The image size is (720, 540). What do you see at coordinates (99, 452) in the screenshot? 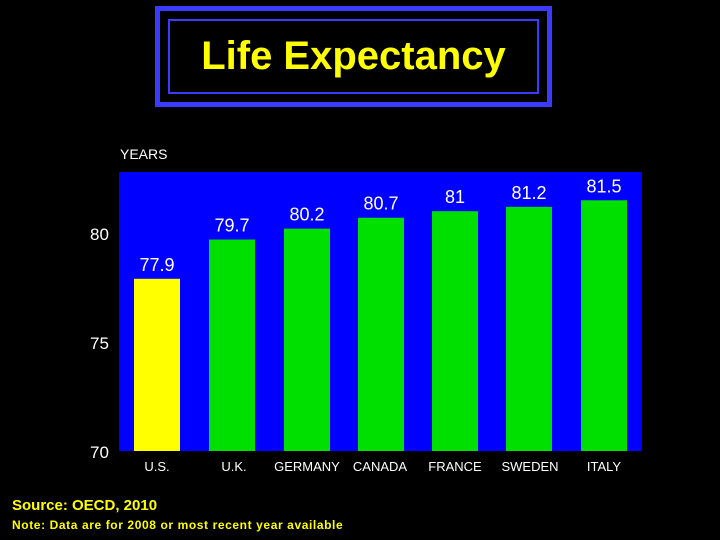
I see `y-tick-label: 70` at bounding box center [99, 452].